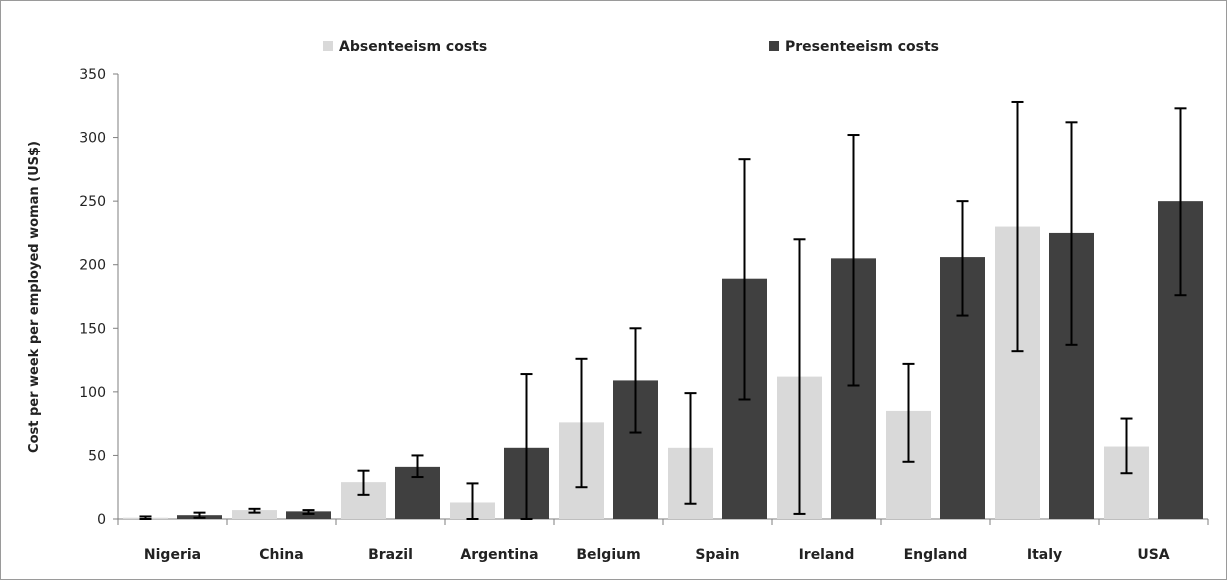 The height and width of the screenshot is (581, 1227). Describe the element at coordinates (92, 329) in the screenshot. I see `y-tick-label: 150` at that location.